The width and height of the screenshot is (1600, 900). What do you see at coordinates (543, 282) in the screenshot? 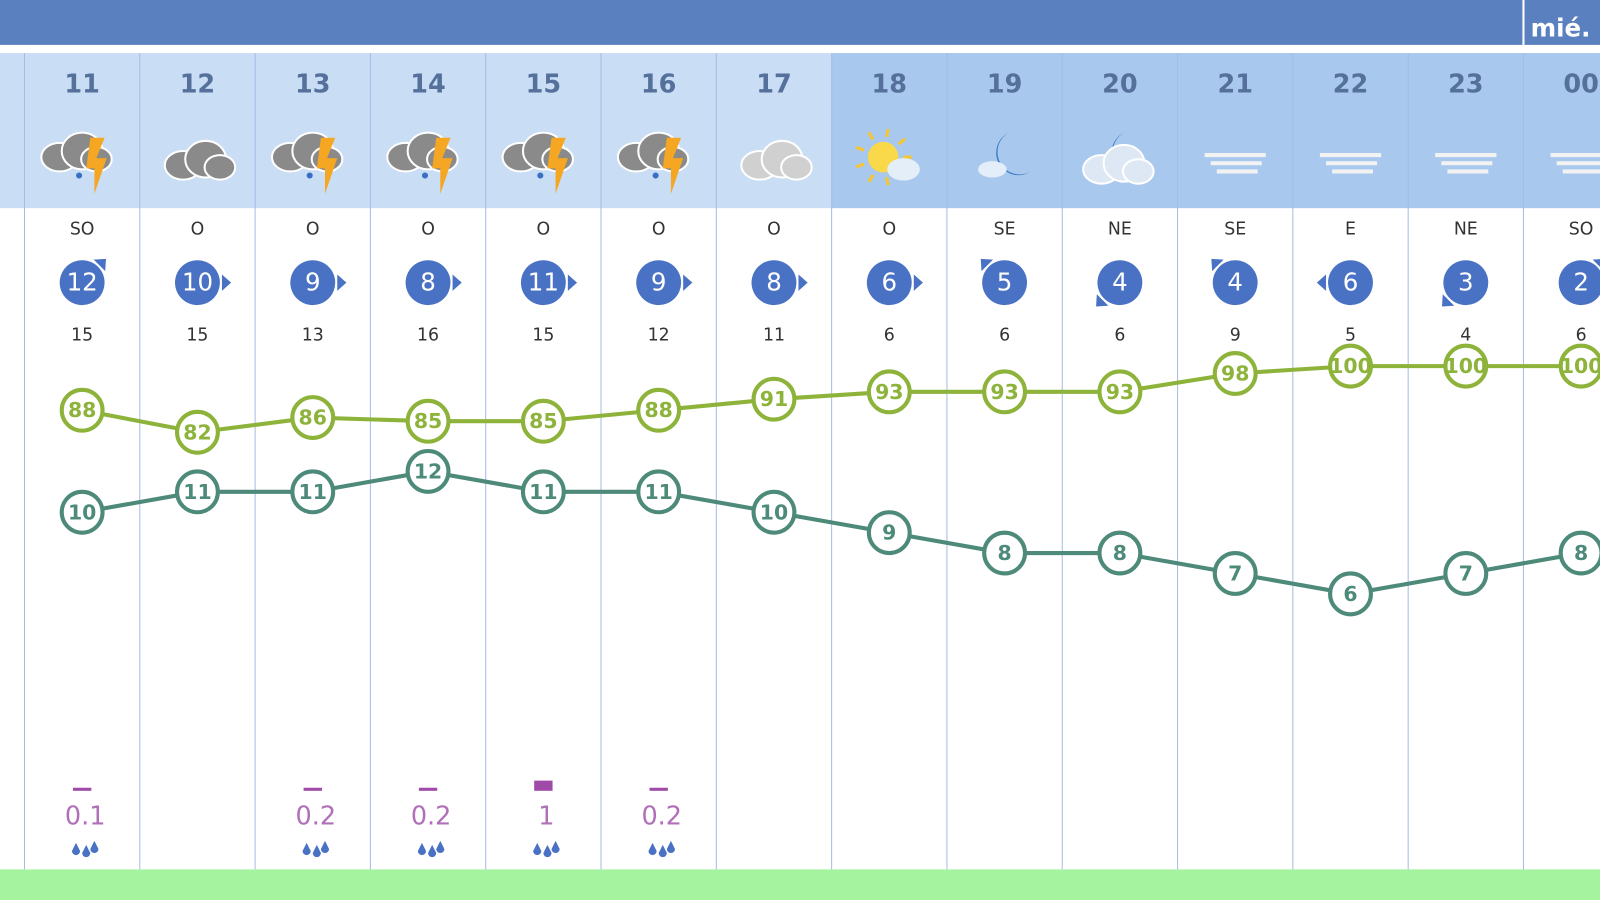
I see `wind-speed: 11` at bounding box center [543, 282].